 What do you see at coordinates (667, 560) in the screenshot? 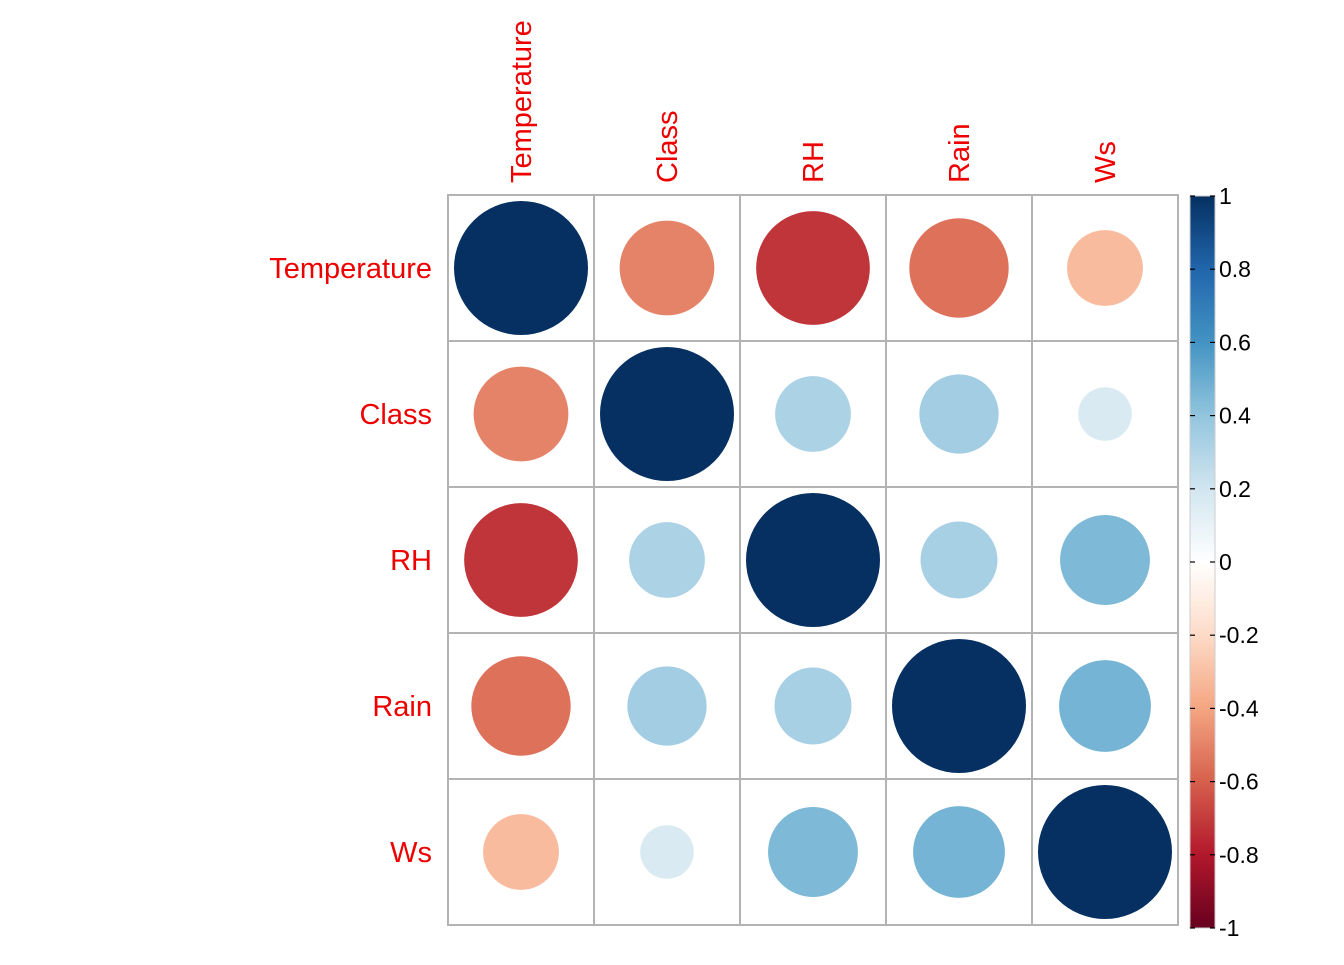
I see `corr-circle-rh-class` at bounding box center [667, 560].